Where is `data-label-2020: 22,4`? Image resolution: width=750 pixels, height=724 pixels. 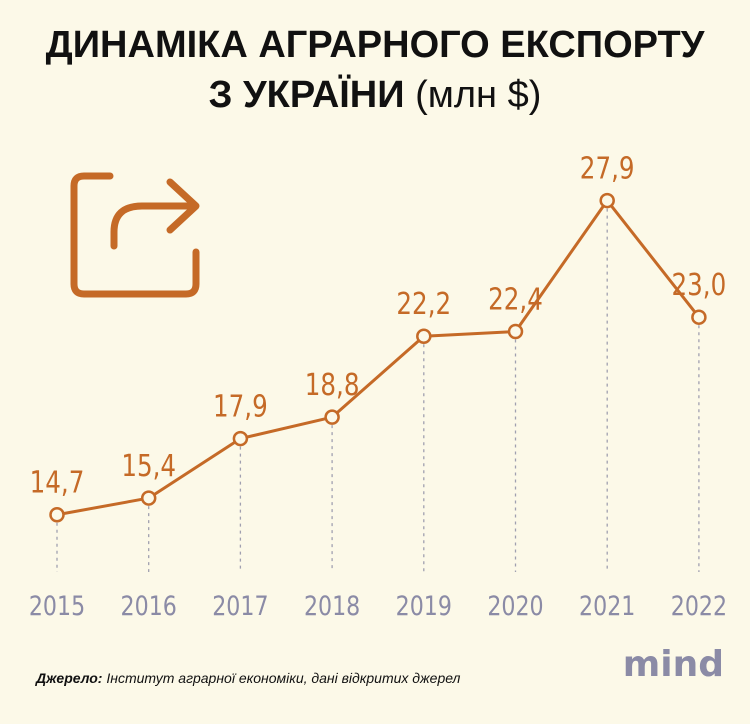 data-label-2020: 22,4 is located at coordinates (515, 300).